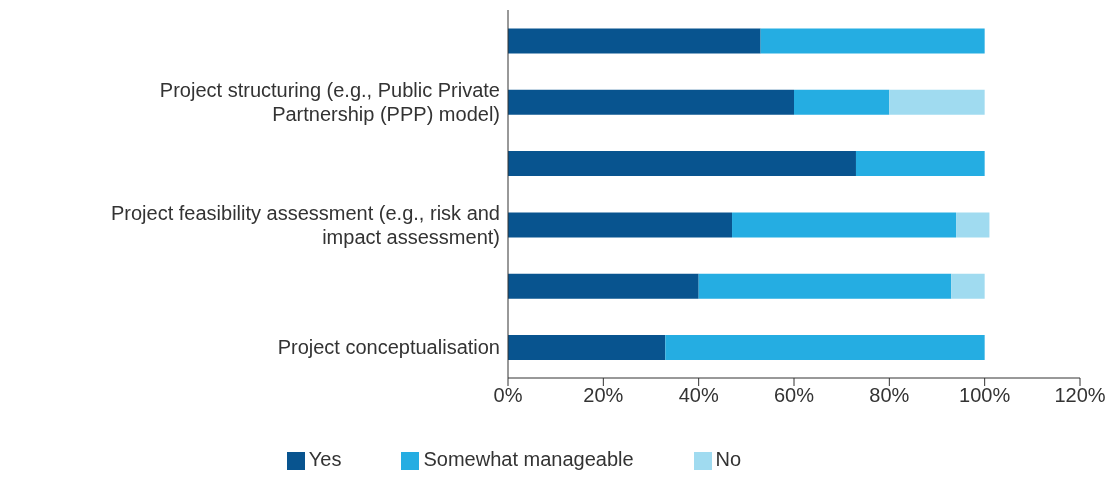 The width and height of the screenshot is (1120, 481). What do you see at coordinates (508, 395) in the screenshot?
I see `x-tick-label: 0%` at bounding box center [508, 395].